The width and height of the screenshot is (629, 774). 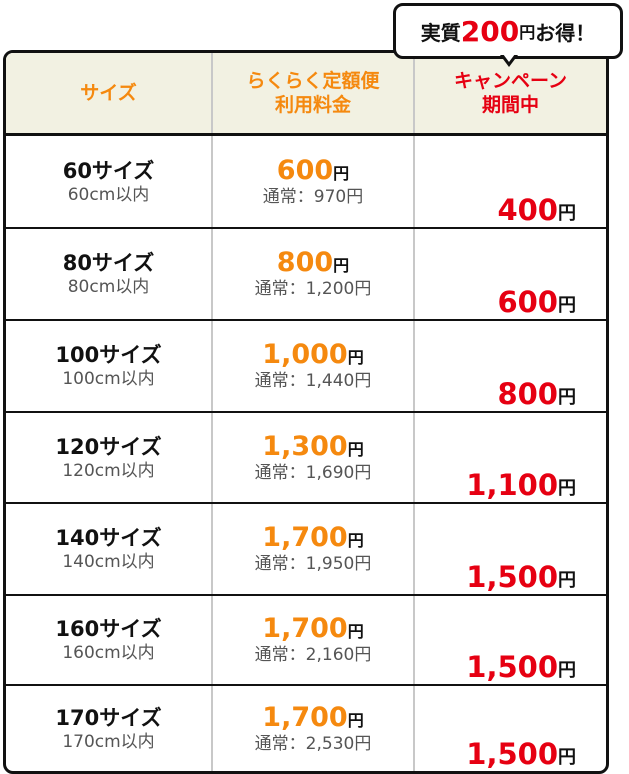 What do you see at coordinates (313, 472) in the screenshot?
I see `regular-price: 通常：1,690円` at bounding box center [313, 472].